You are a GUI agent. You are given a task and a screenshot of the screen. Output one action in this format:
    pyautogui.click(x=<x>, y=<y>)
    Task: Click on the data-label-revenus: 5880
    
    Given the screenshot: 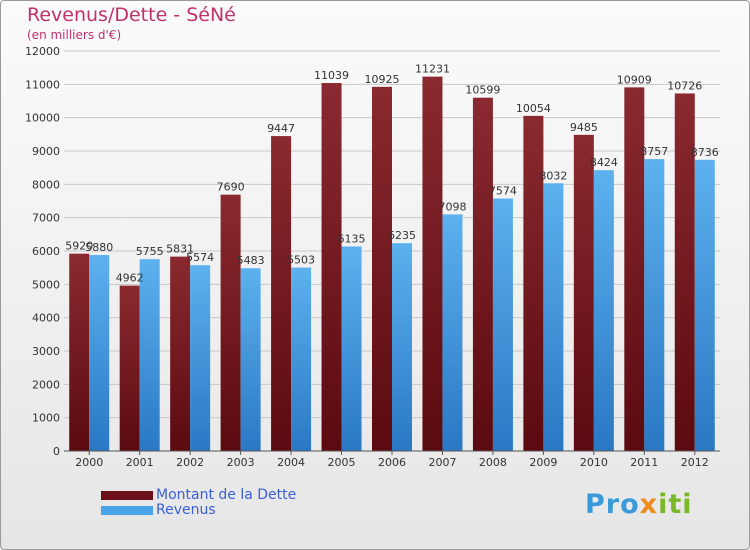 What is the action you would take?
    pyautogui.click(x=99, y=247)
    